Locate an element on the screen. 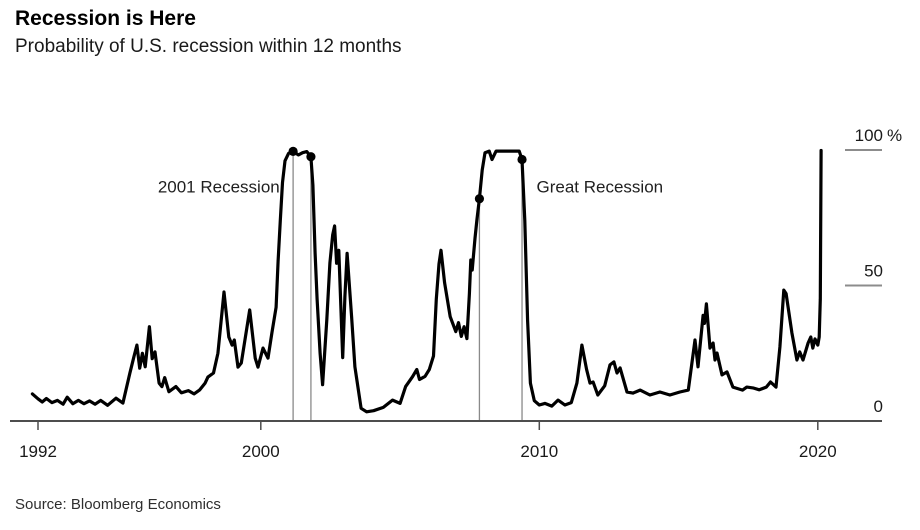  annotation-label: Great Recession is located at coordinates (600, 187).